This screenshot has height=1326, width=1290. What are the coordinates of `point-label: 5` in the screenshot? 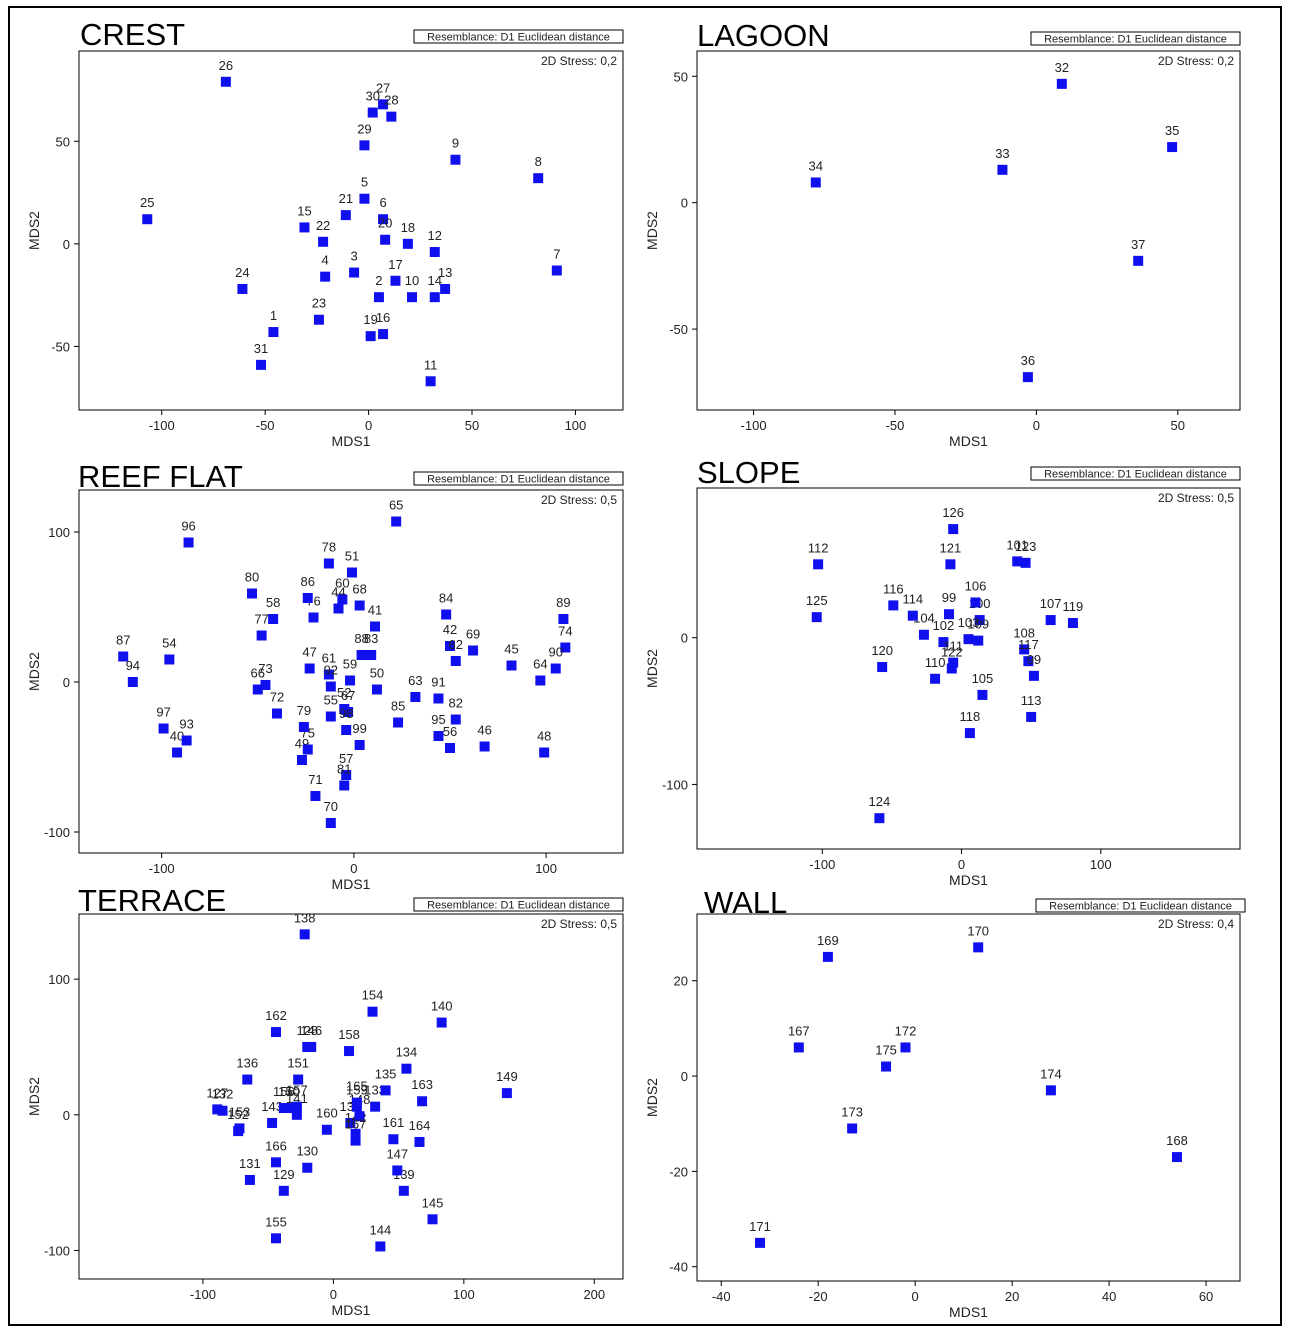 It's located at (364, 182).